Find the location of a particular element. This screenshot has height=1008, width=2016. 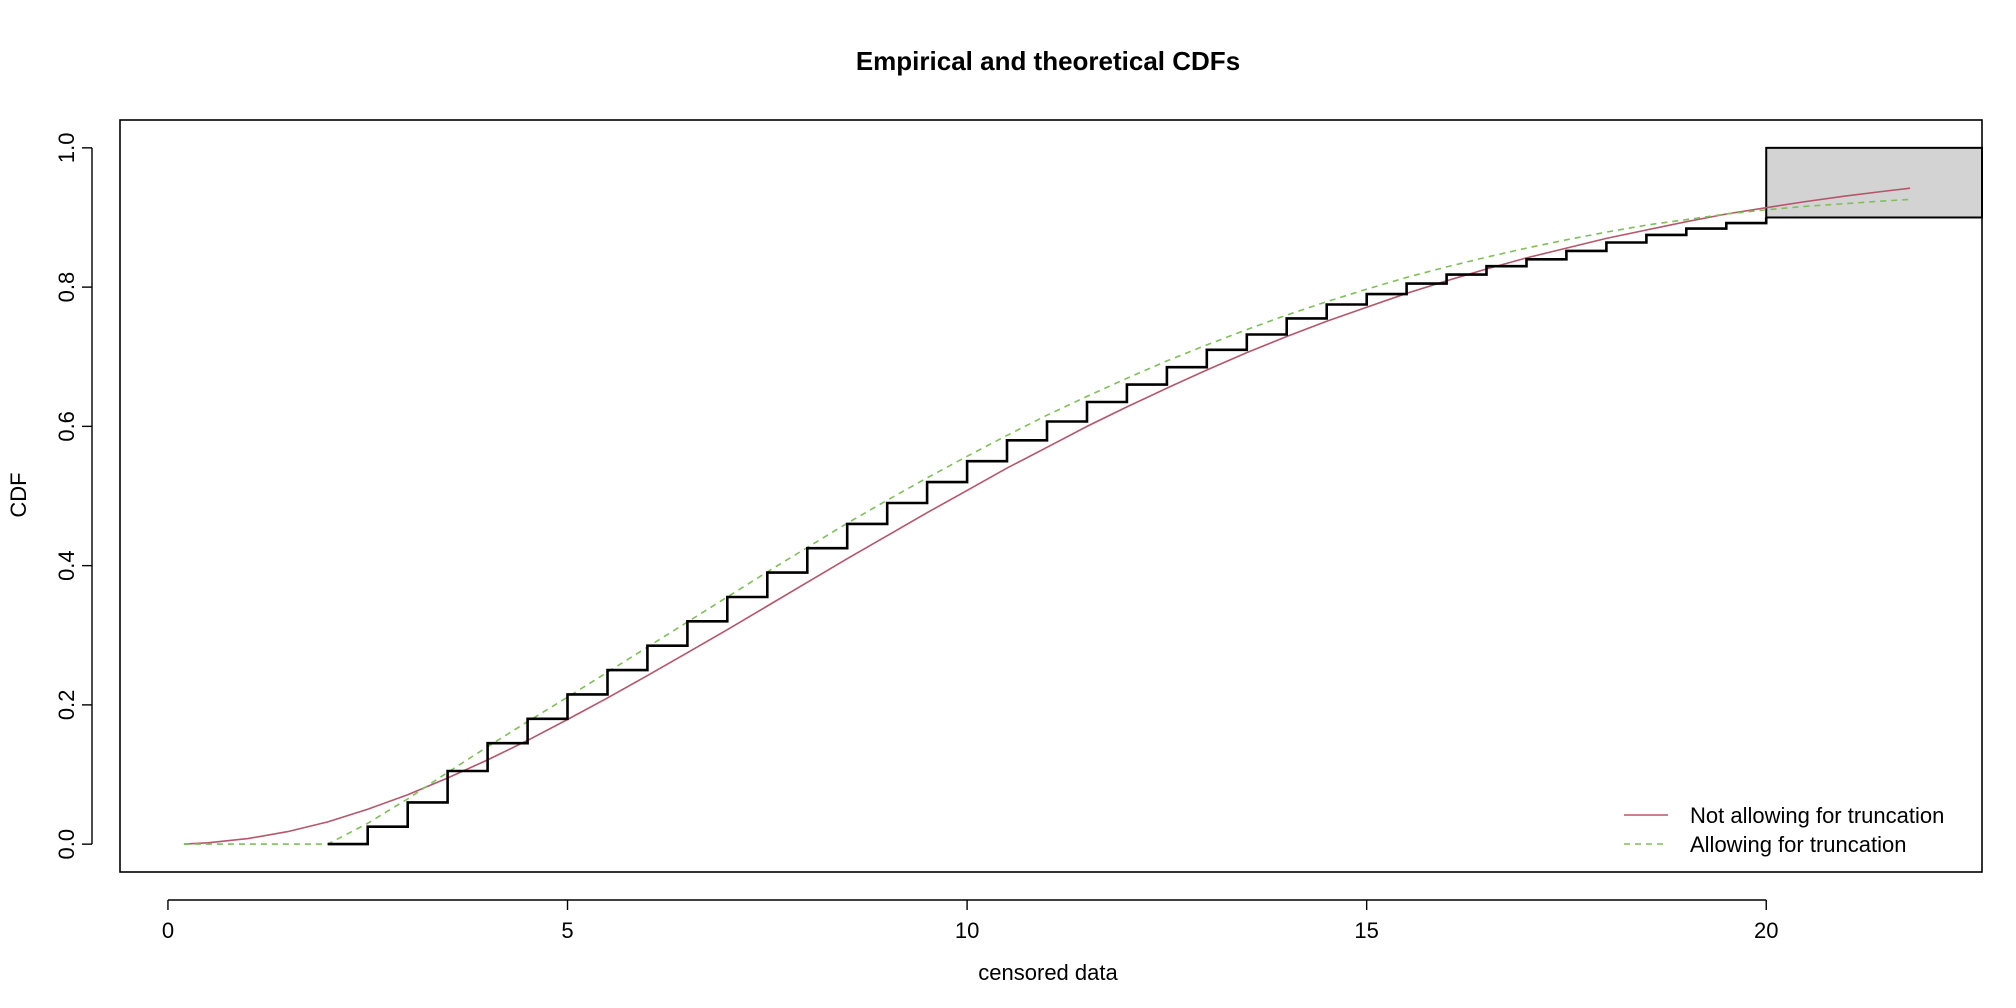

legend-label-1: Not allowing for truncation is located at coordinates (1817, 815).